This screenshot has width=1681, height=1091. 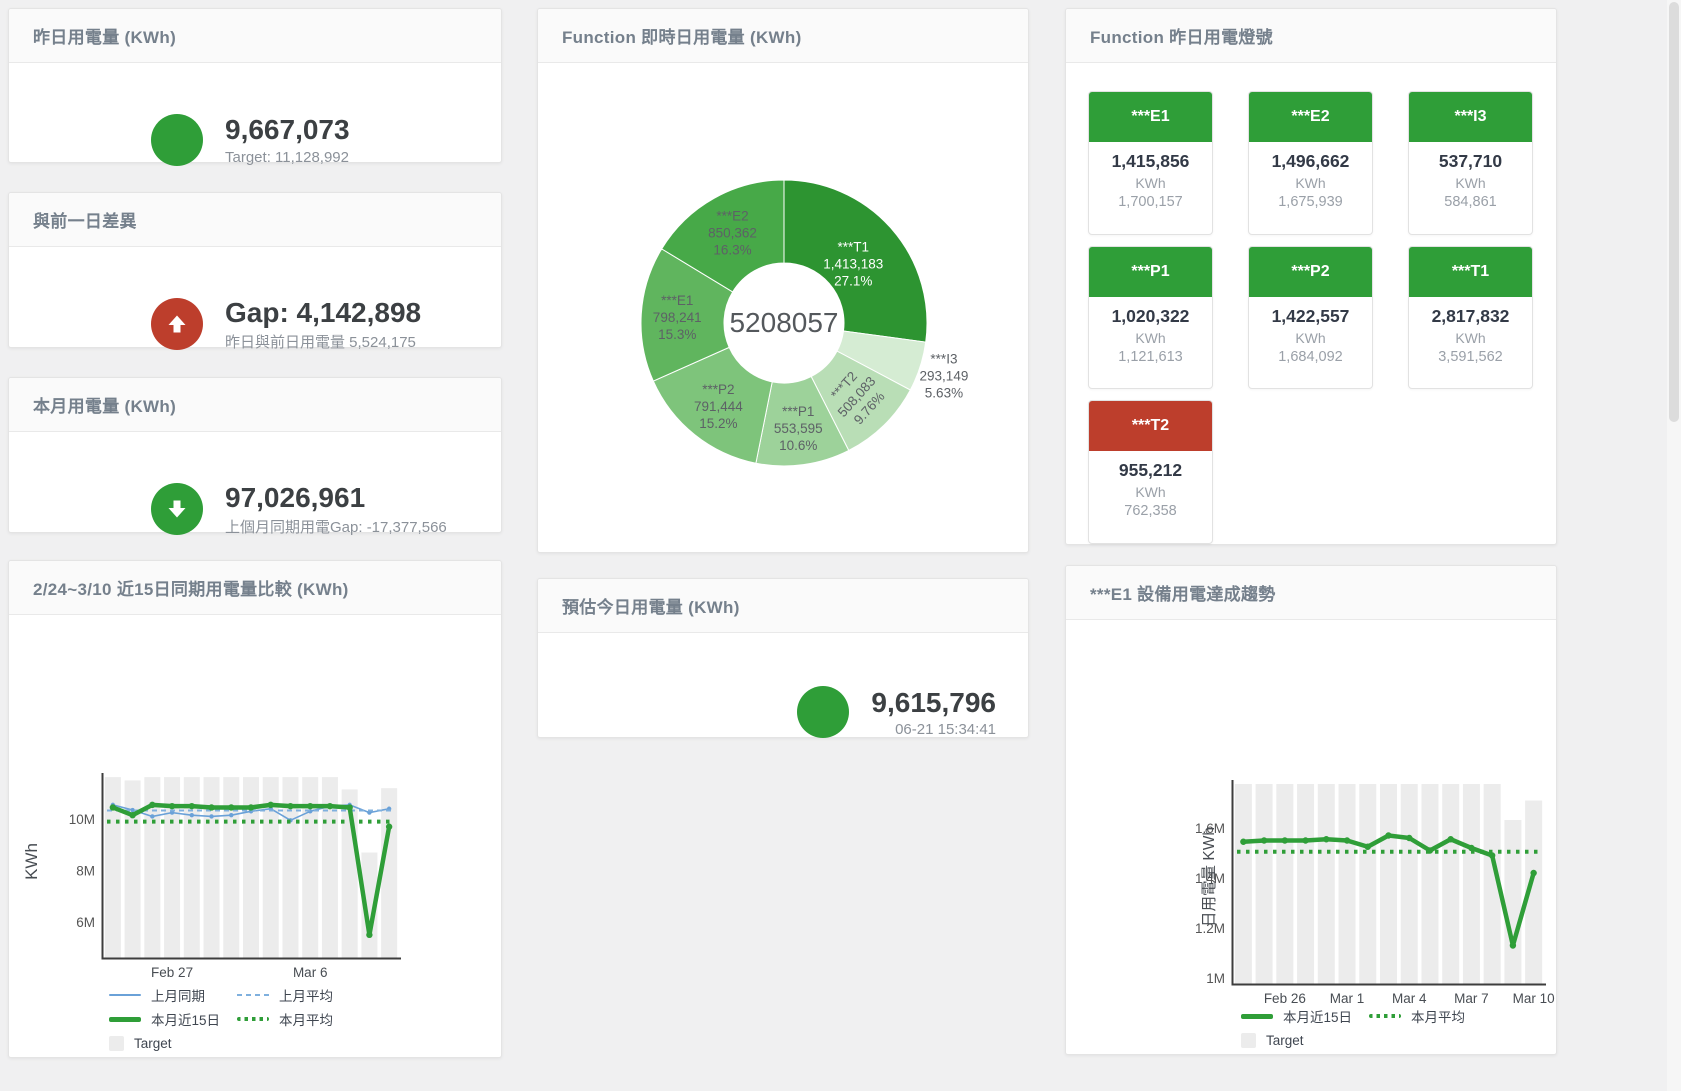 I want to click on stat-body: 9,615,796 06-21 15:34:41, so click(x=783, y=712).